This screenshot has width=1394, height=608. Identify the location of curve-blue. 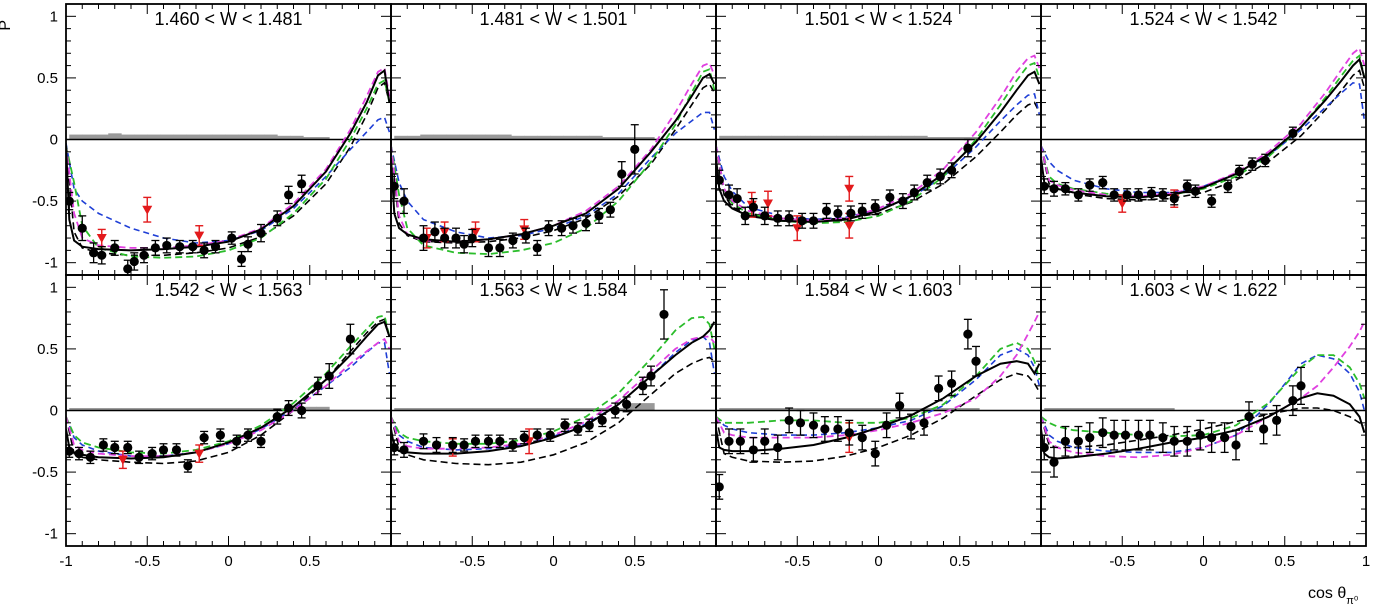
(228, 399).